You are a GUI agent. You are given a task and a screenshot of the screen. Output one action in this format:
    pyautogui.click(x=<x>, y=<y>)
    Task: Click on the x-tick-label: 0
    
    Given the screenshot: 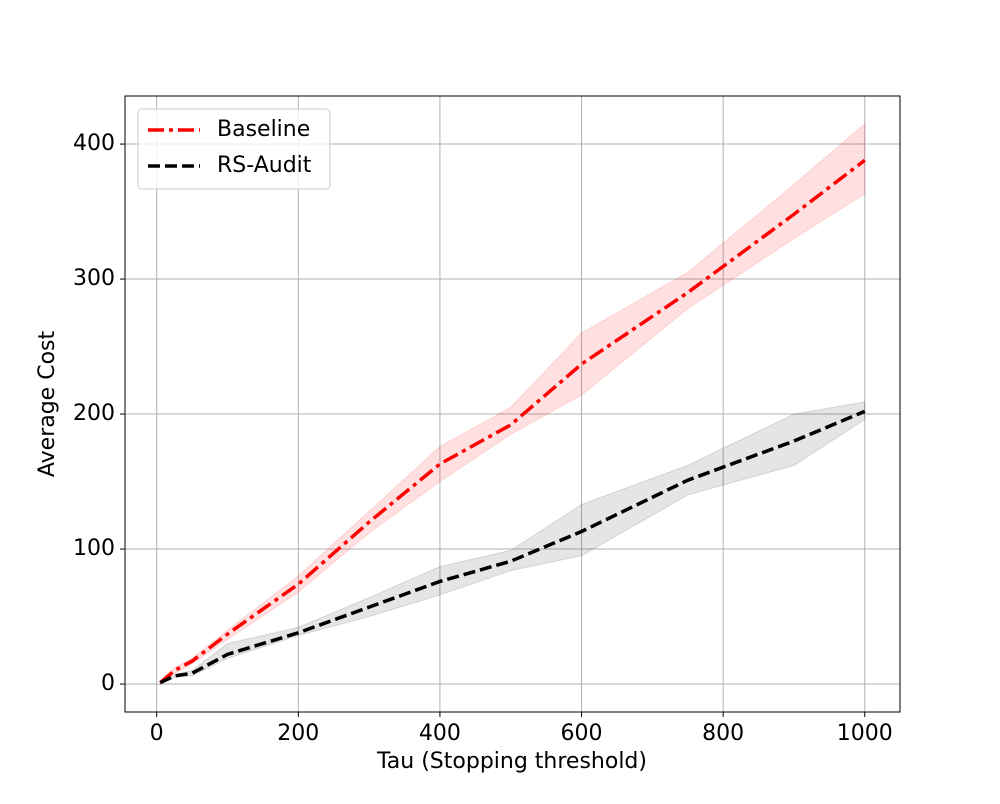 What is the action you would take?
    pyautogui.click(x=157, y=733)
    